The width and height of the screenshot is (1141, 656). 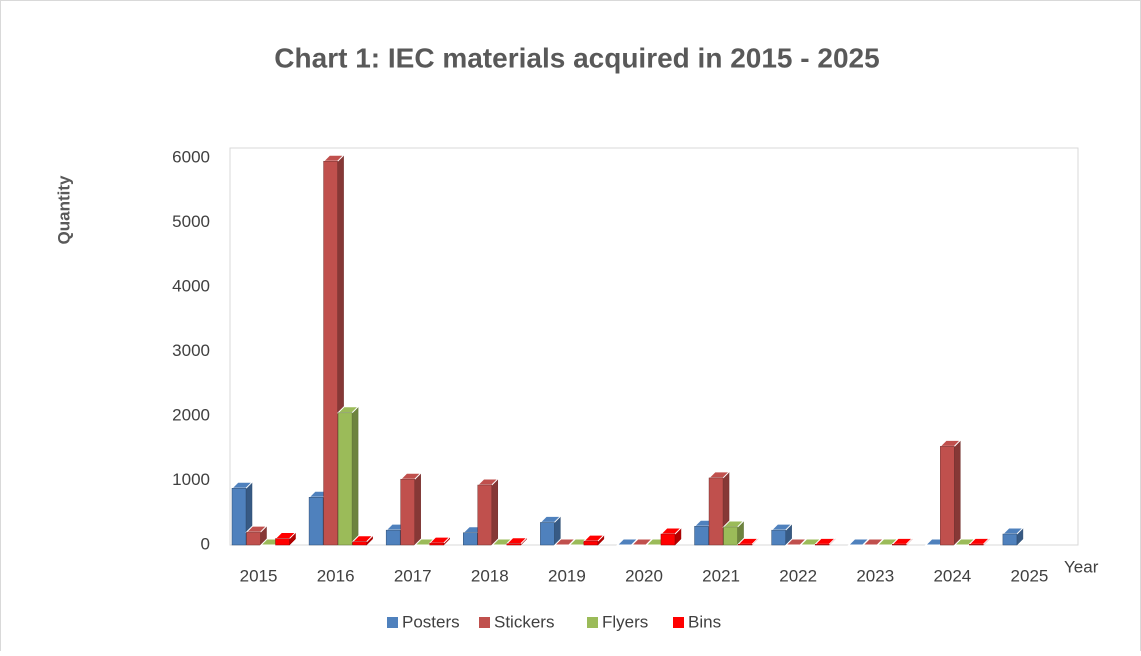 I want to click on x-axis-title: Year, so click(x=1081, y=566).